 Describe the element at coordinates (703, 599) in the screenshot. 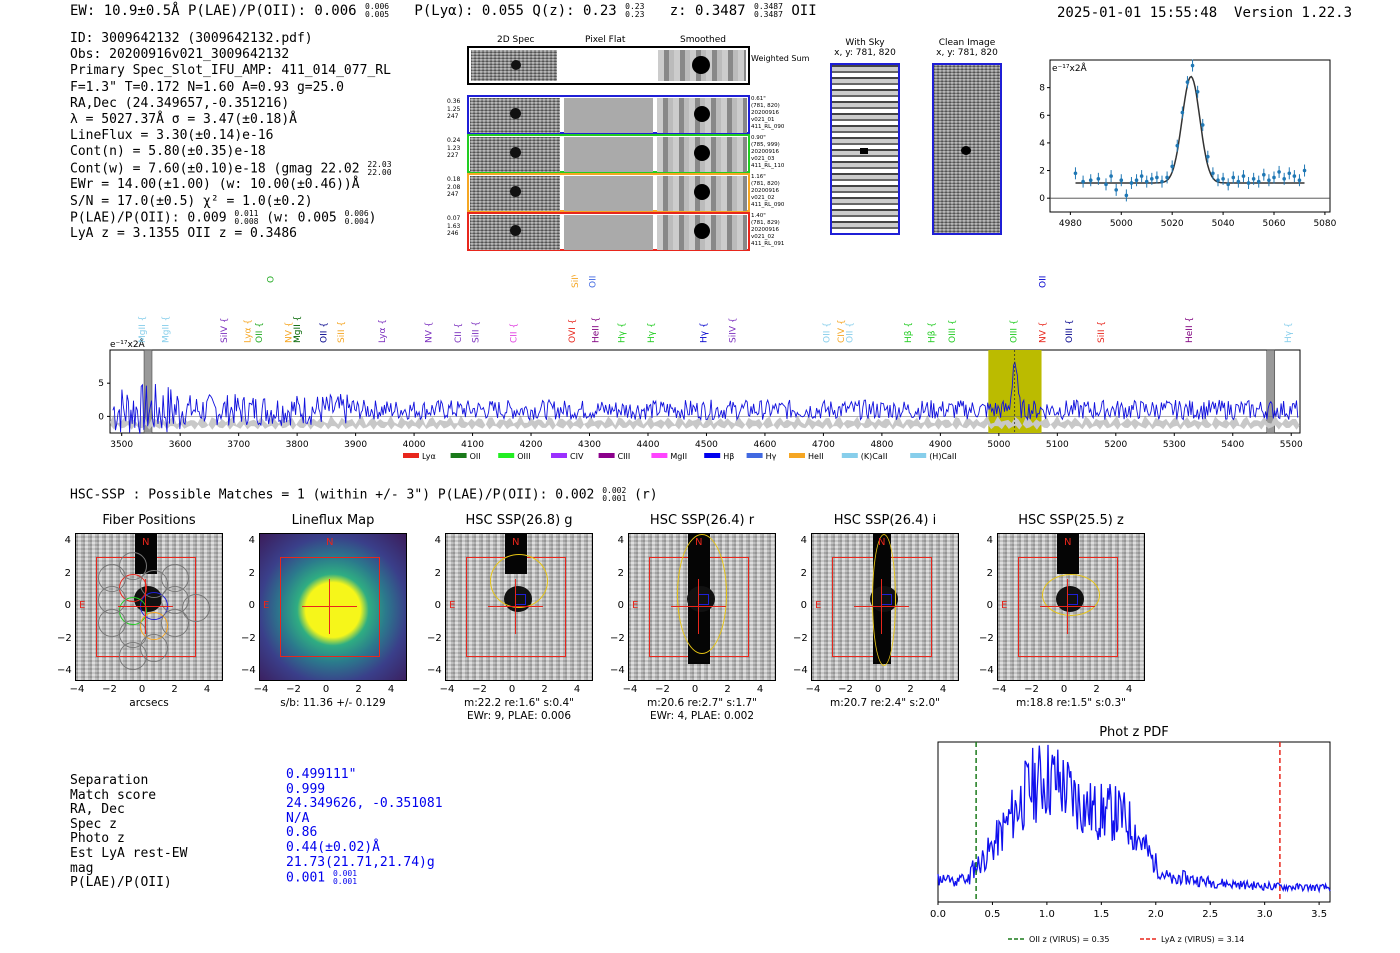

I see `fiber-marker` at that location.